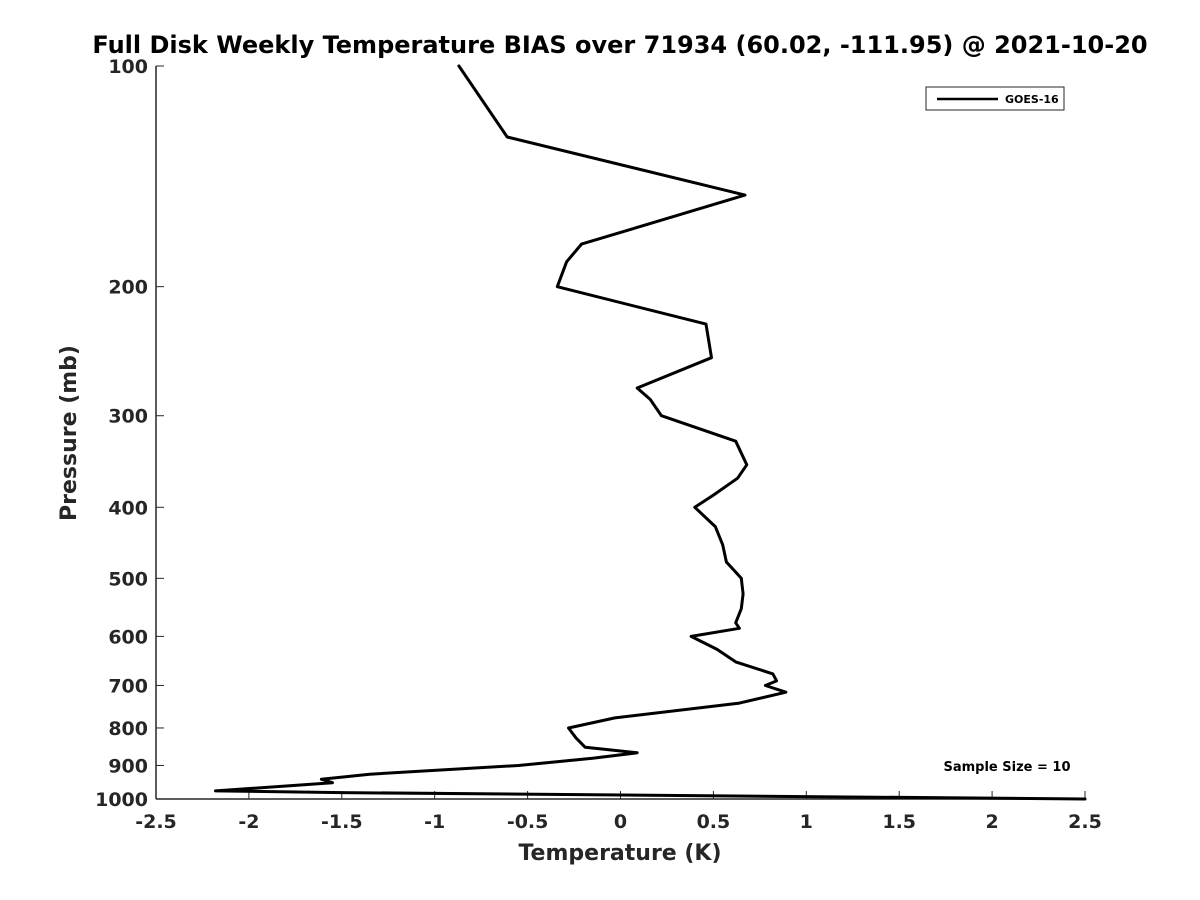  What do you see at coordinates (620, 822) in the screenshot?
I see `x-tick-label: 0` at bounding box center [620, 822].